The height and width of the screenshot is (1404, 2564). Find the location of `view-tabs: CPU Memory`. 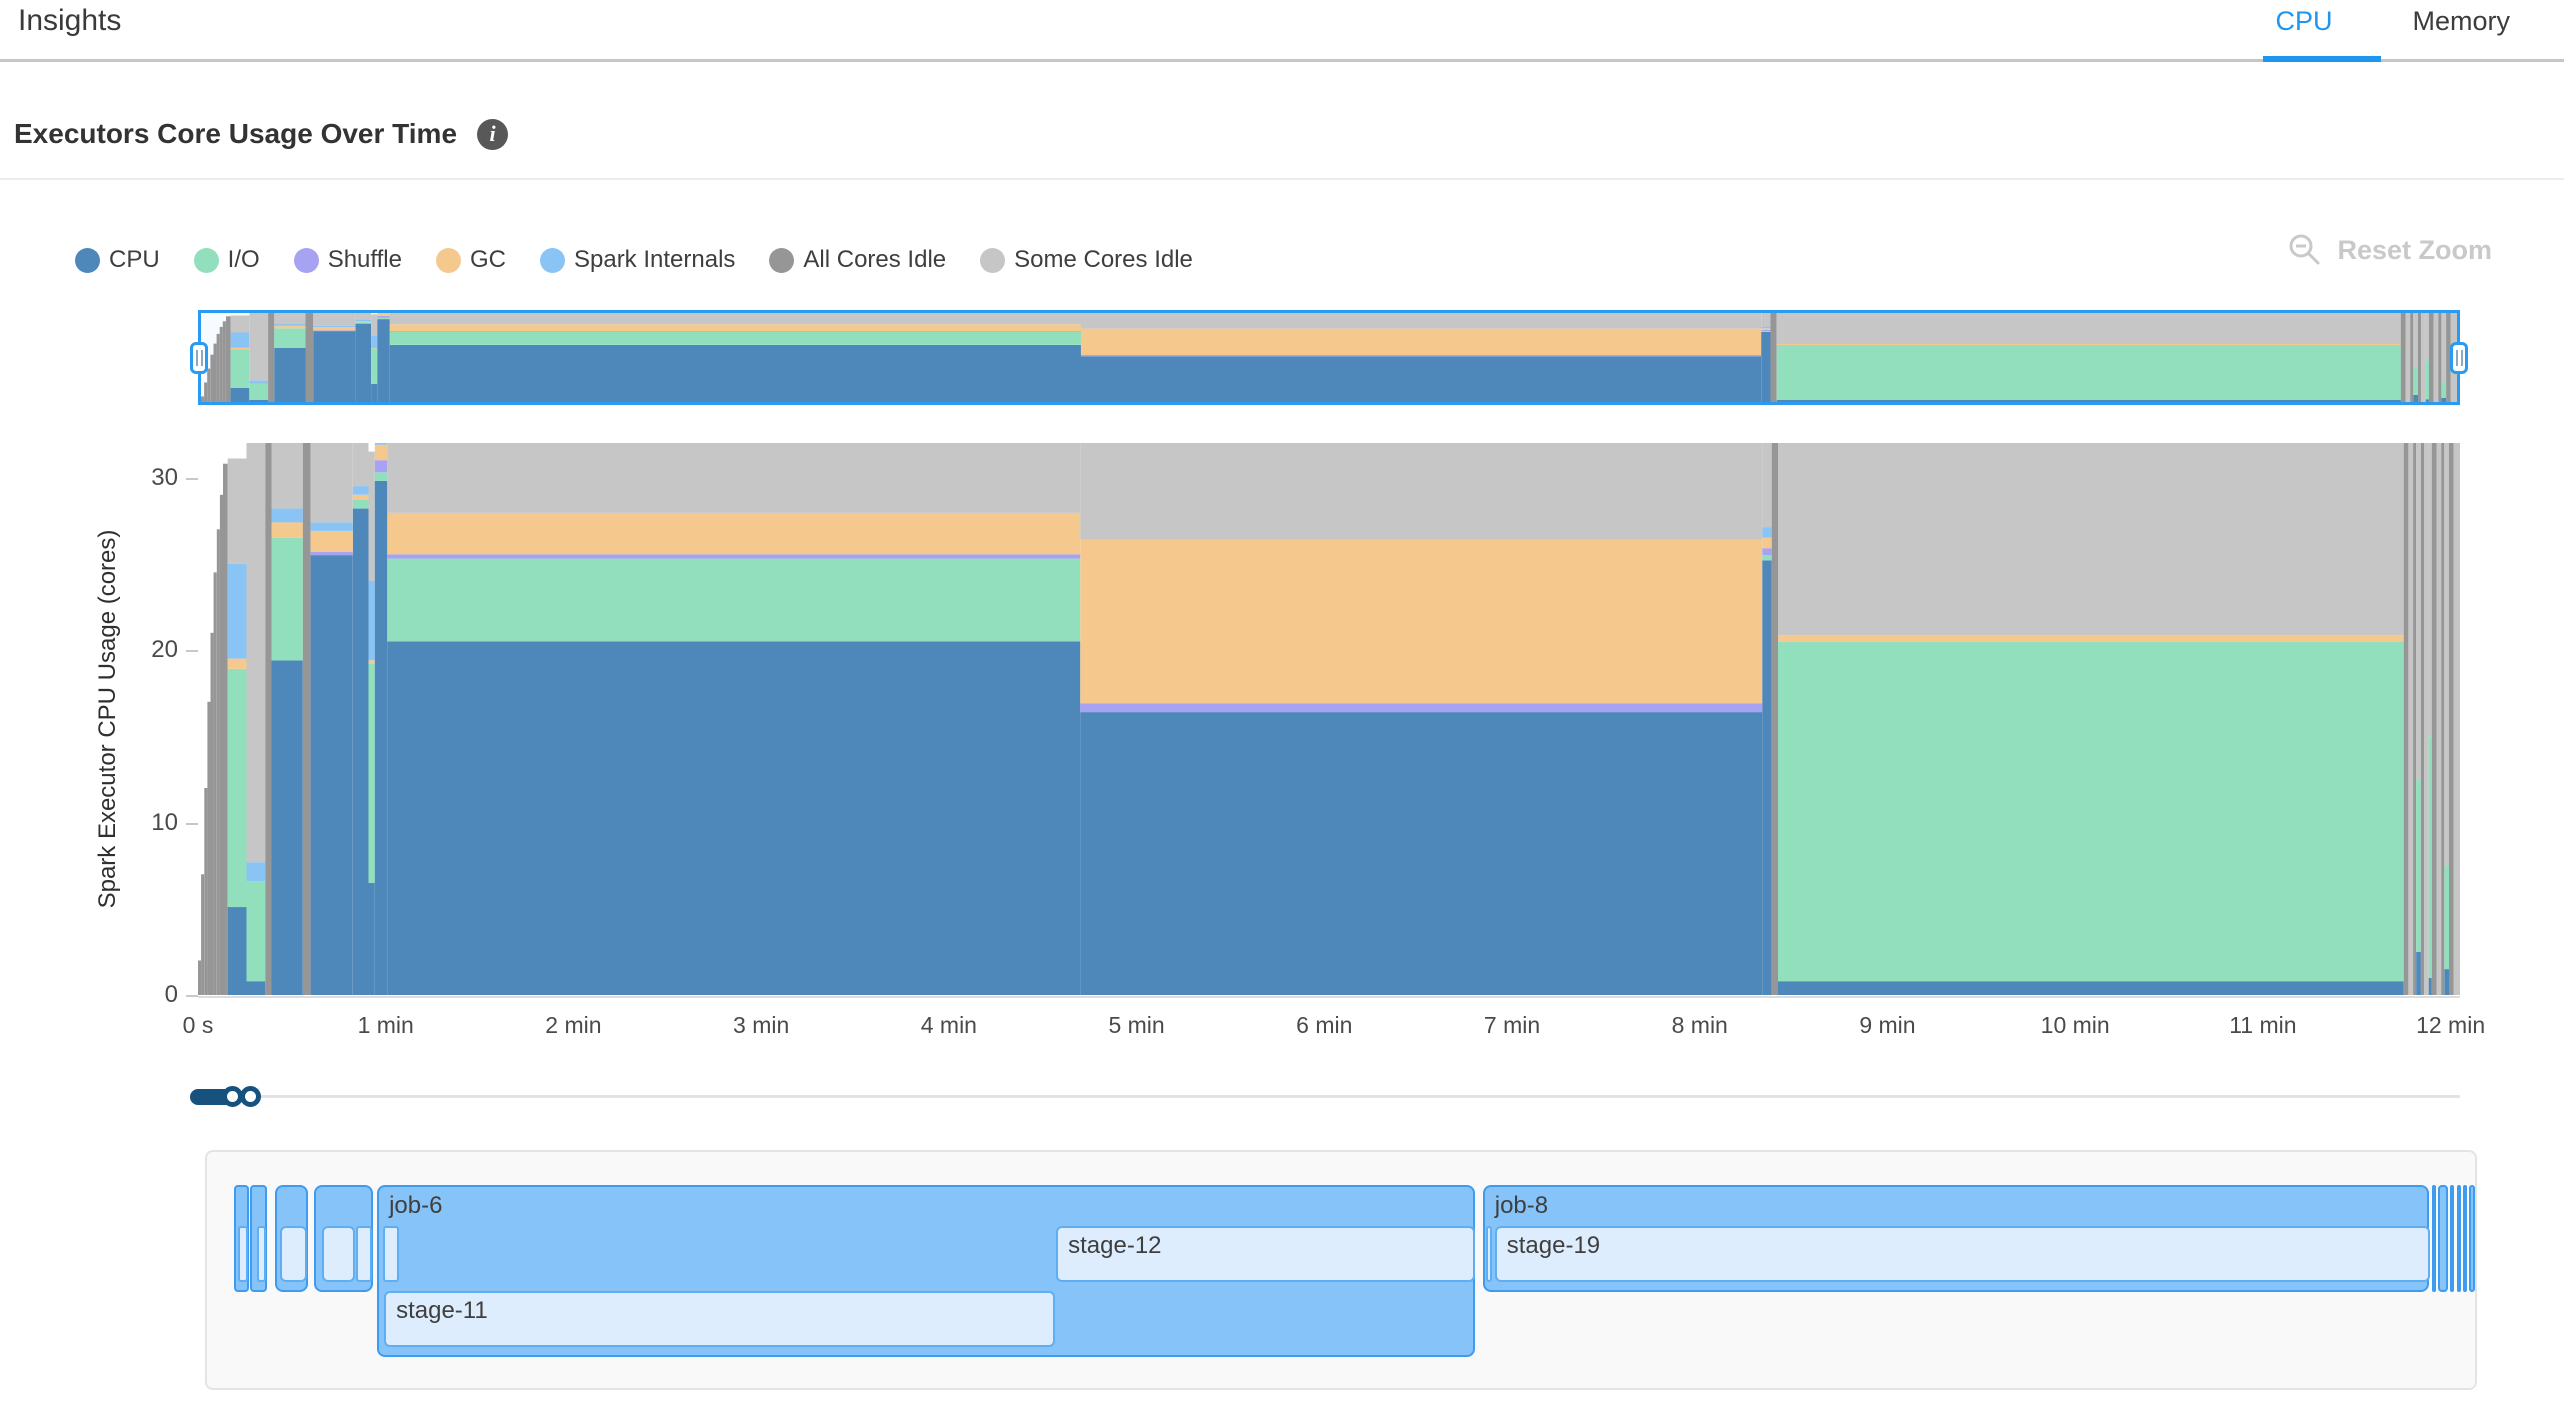

view-tabs: CPU Memory is located at coordinates (2392, 28).